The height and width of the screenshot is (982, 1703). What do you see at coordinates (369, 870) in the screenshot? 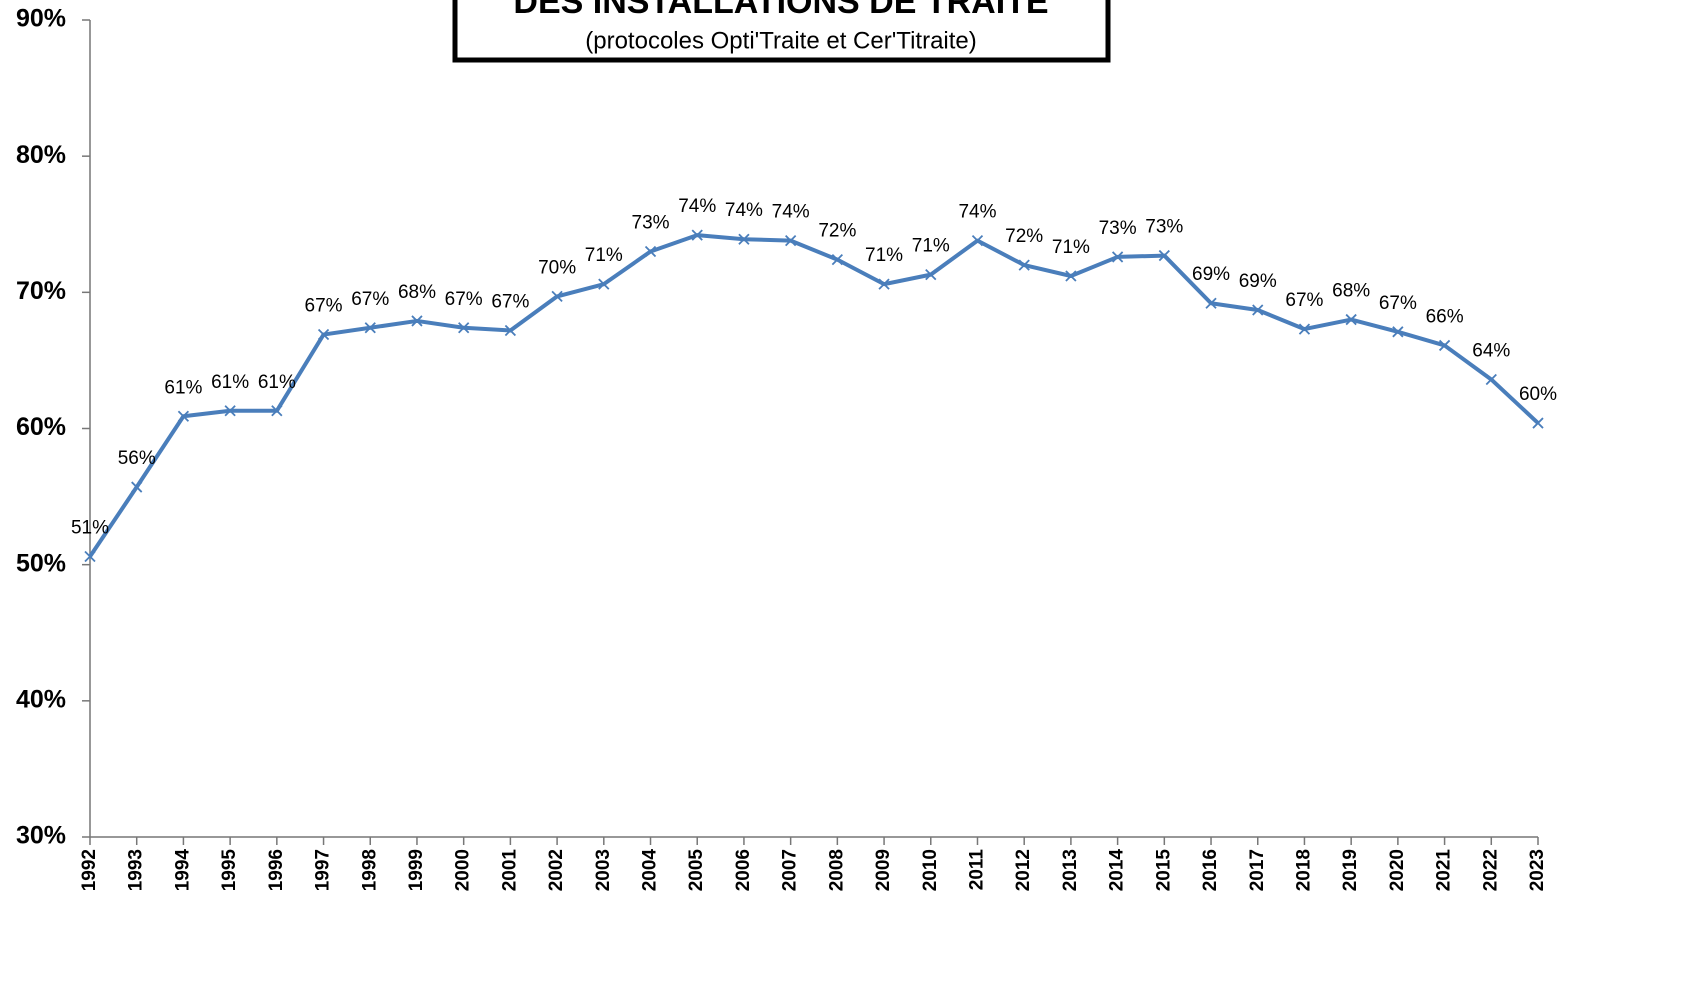
I see `x-tick-label: 1998` at bounding box center [369, 870].